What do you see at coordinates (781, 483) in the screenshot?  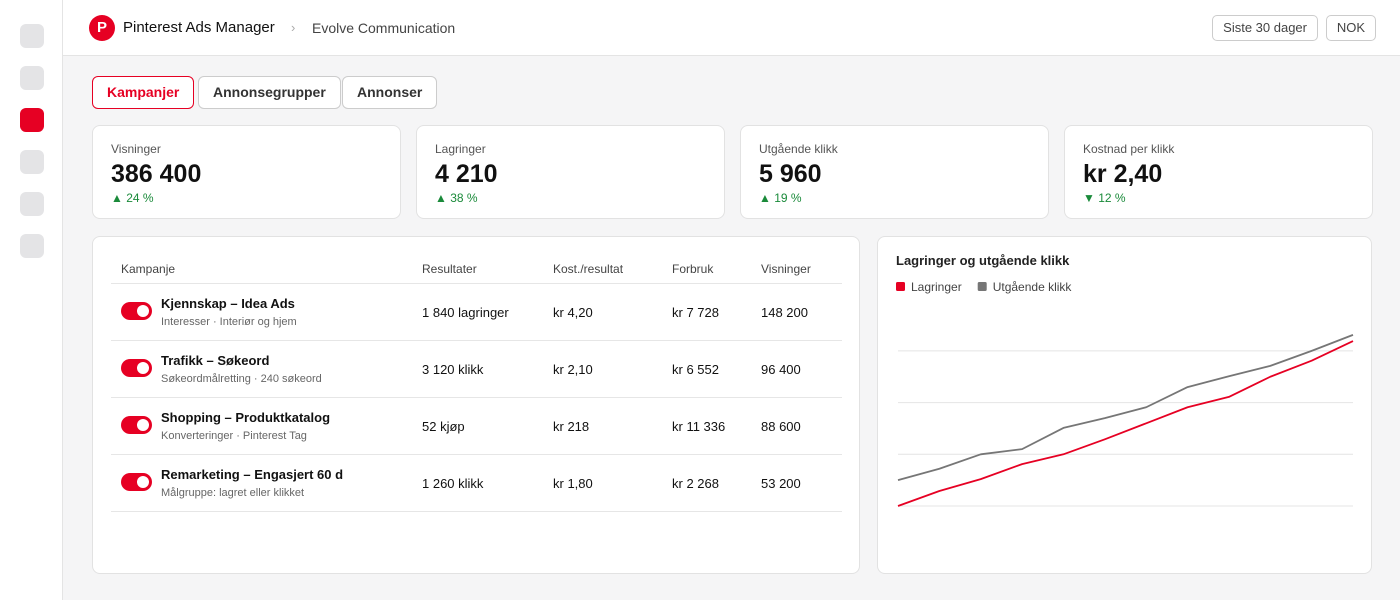 I see `cell: 53 200` at bounding box center [781, 483].